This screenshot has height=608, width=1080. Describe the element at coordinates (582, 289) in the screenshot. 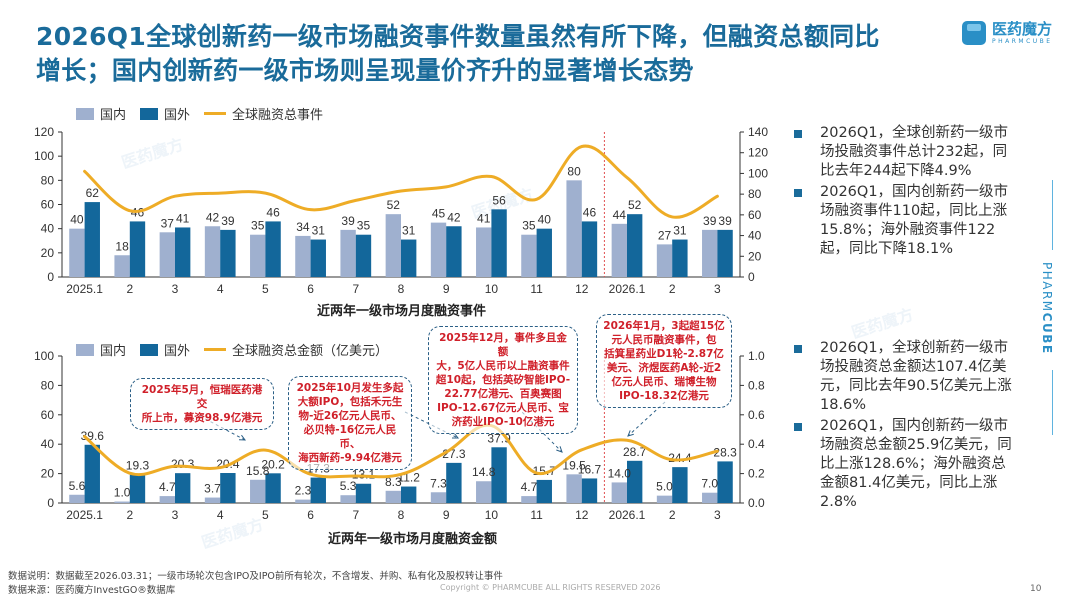

I see `c1-x-label: 12` at that location.